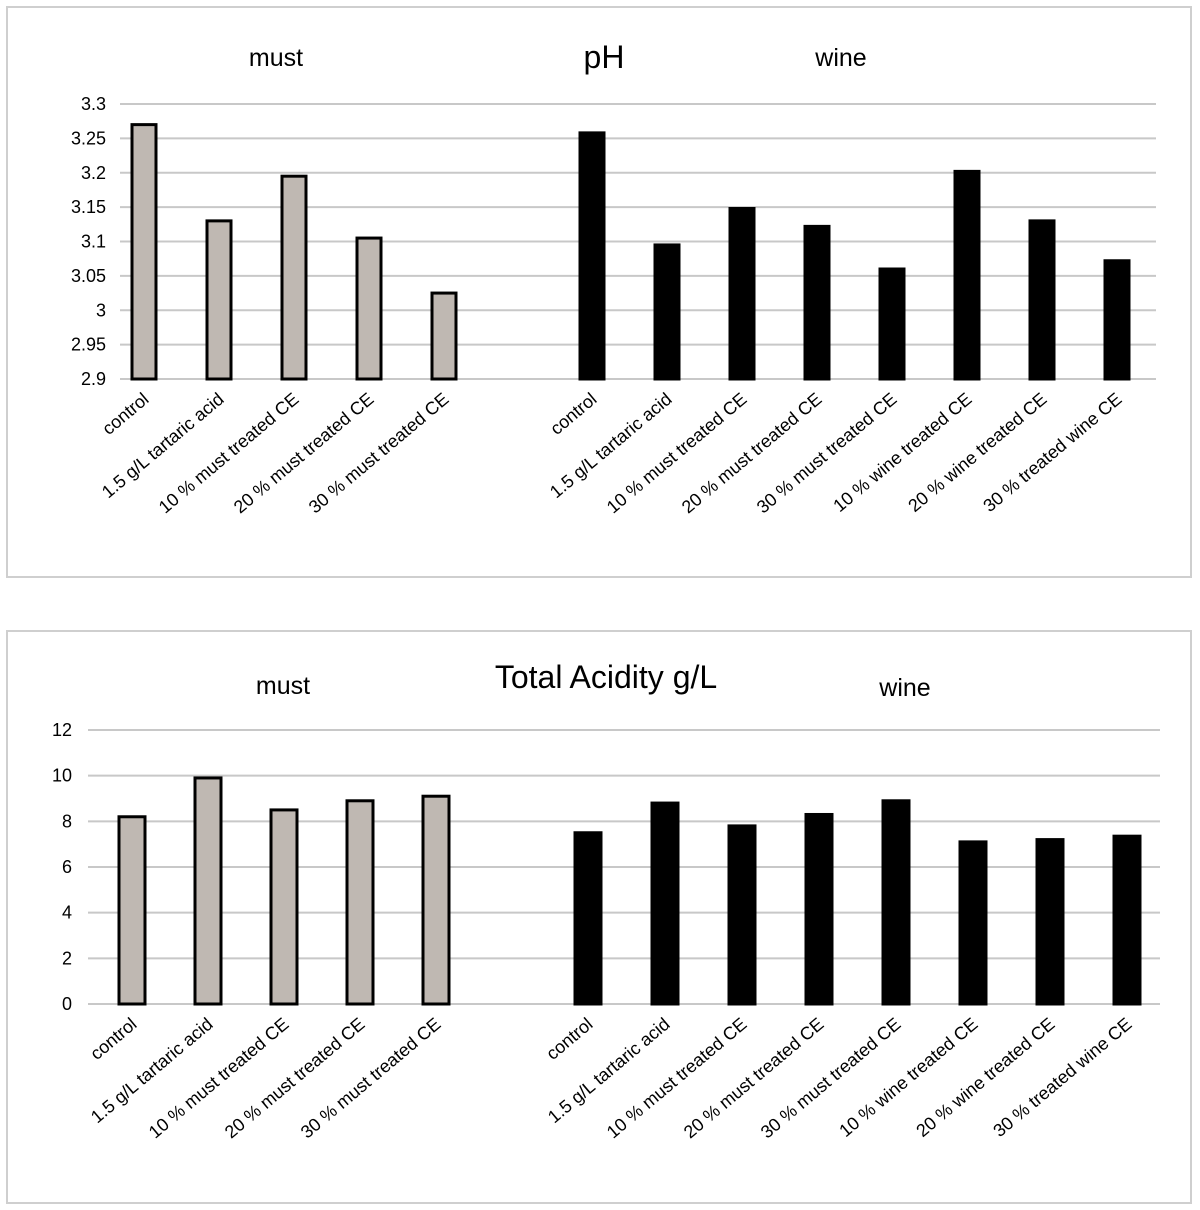 This screenshot has height=1210, width=1200. What do you see at coordinates (93, 173) in the screenshot?
I see `y-tick-label: 3.2` at bounding box center [93, 173].